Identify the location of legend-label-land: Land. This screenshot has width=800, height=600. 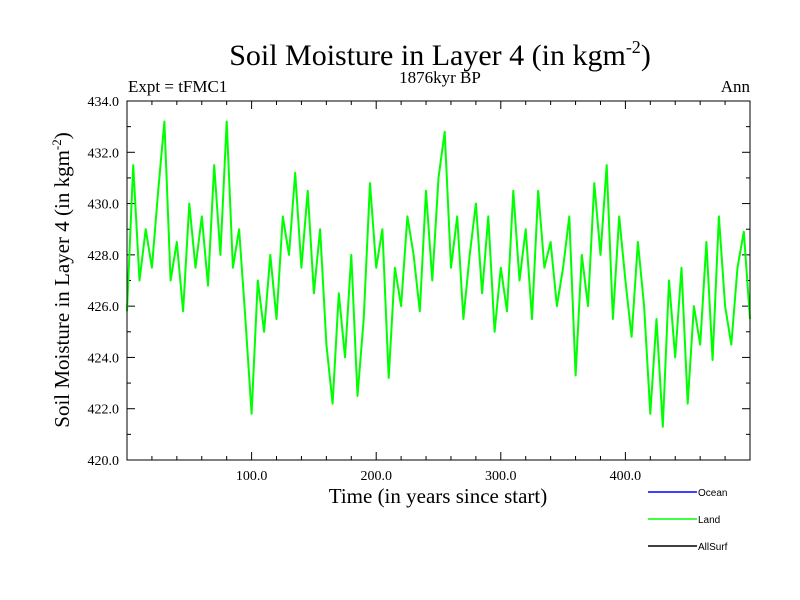
(709, 520).